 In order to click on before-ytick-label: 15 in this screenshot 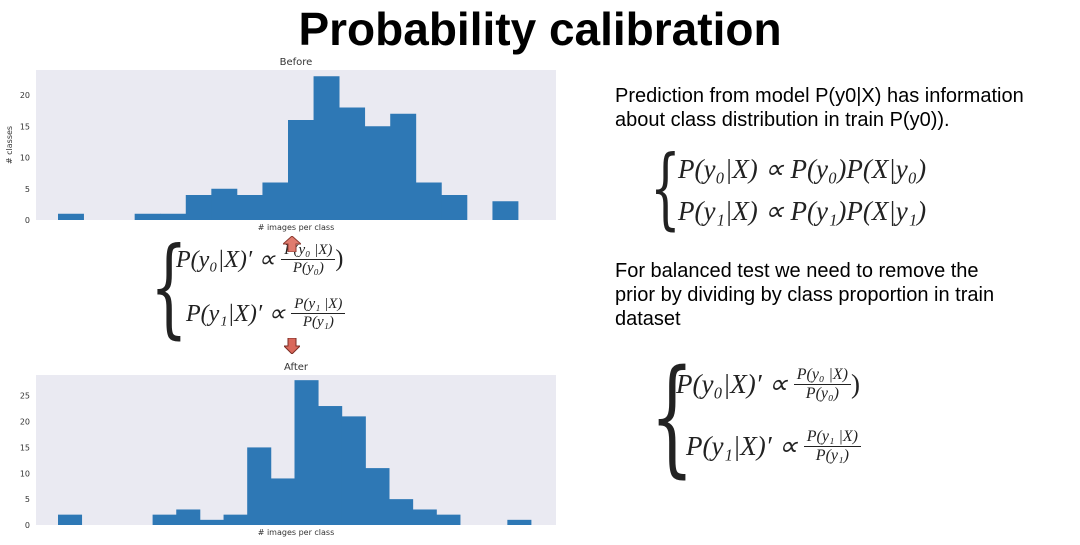, I will do `click(25, 126)`.